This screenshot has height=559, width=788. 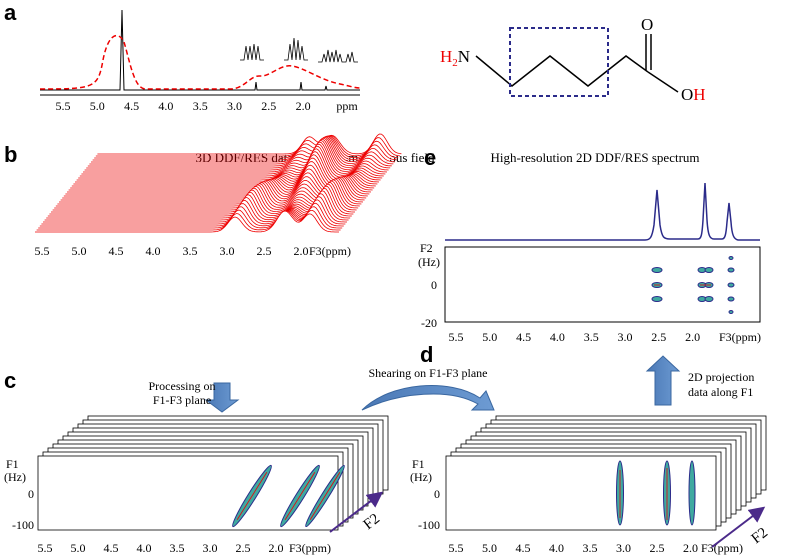 What do you see at coordinates (693, 94) in the screenshot?
I see `atom: OH` at bounding box center [693, 94].